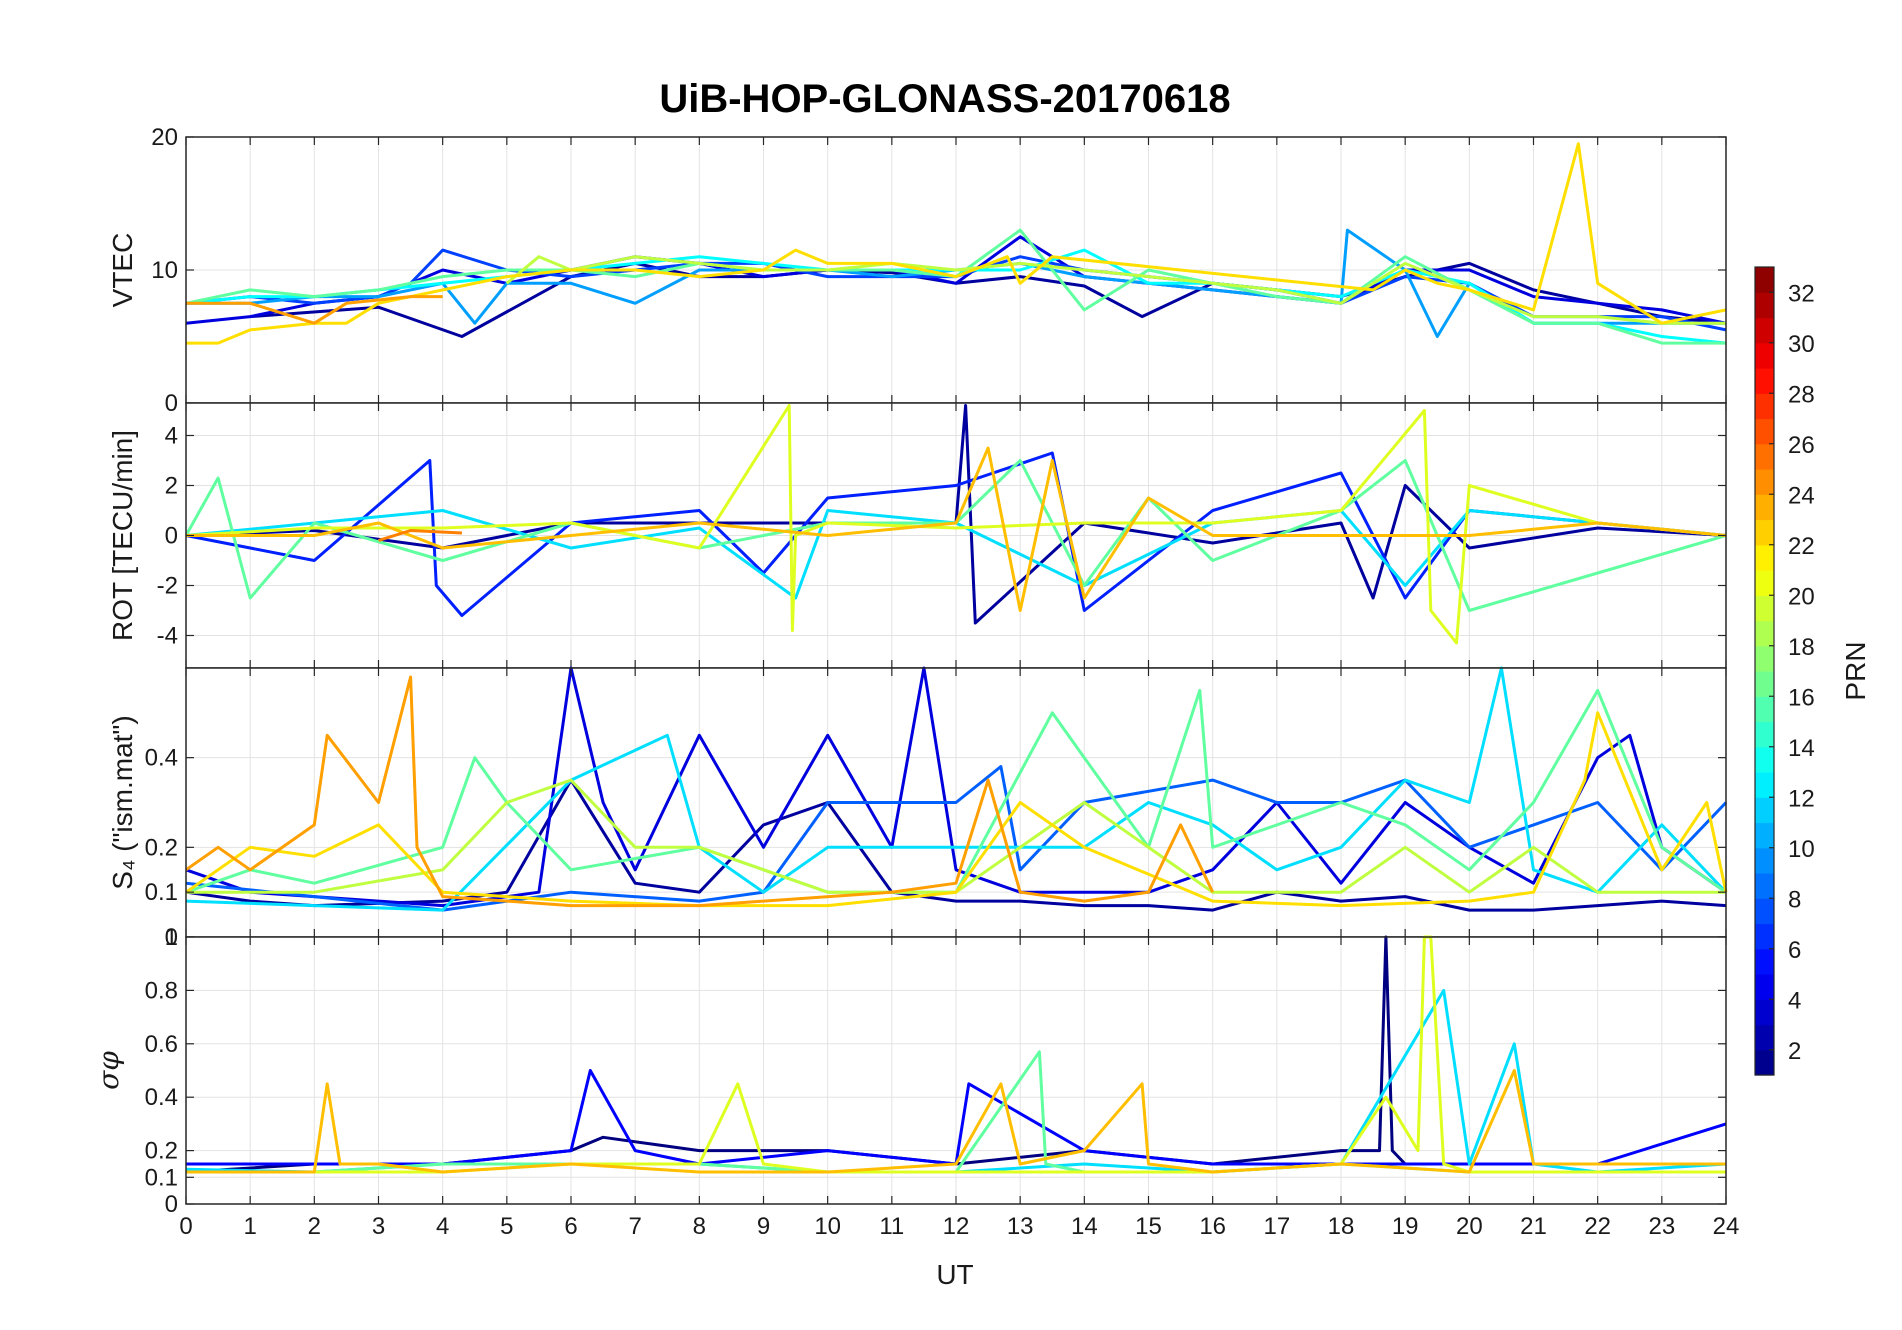 The width and height of the screenshot is (1902, 1330). What do you see at coordinates (108, 1070) in the screenshot?
I see `y-axis-label: σφ` at bounding box center [108, 1070].